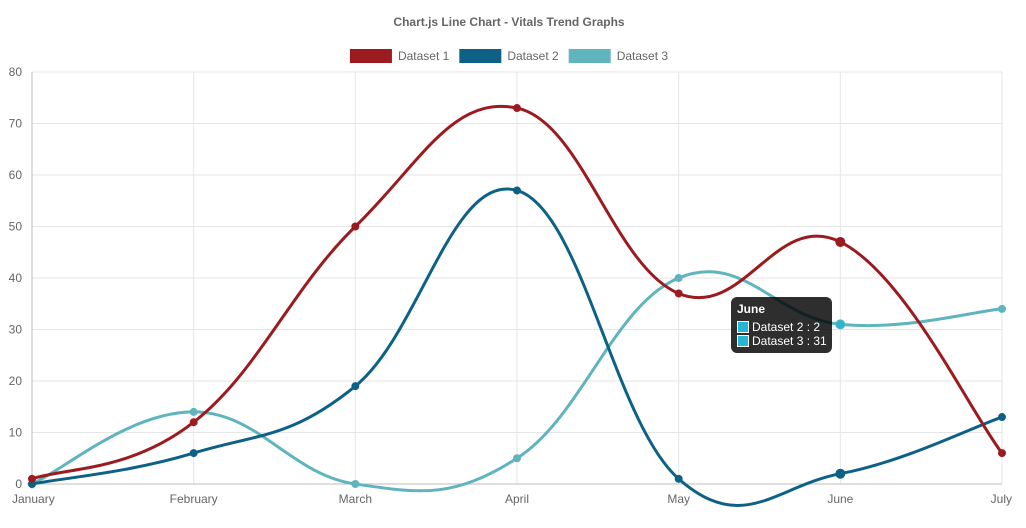 The height and width of the screenshot is (528, 1026). Describe the element at coordinates (16, 227) in the screenshot. I see `y-tick-label: 50` at that location.